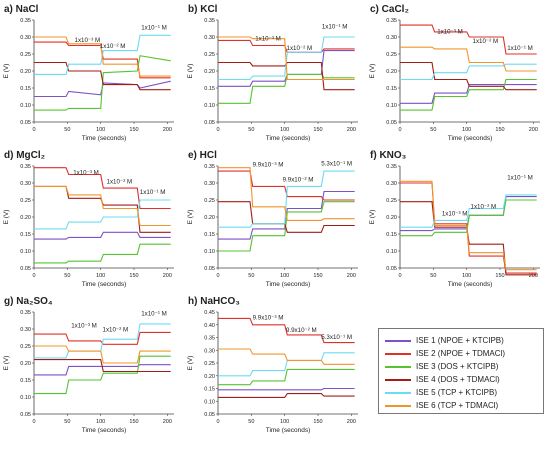 Image resolution: width=550 pixels, height=451 pixels. I want to click on legend-item: ISE 6 (TCP + TDMACl), so click(441, 405).